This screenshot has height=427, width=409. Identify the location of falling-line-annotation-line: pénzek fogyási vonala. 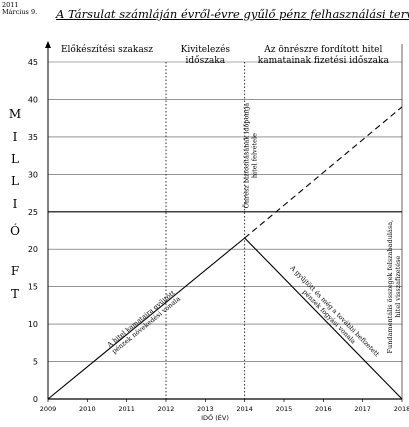
(329, 317).